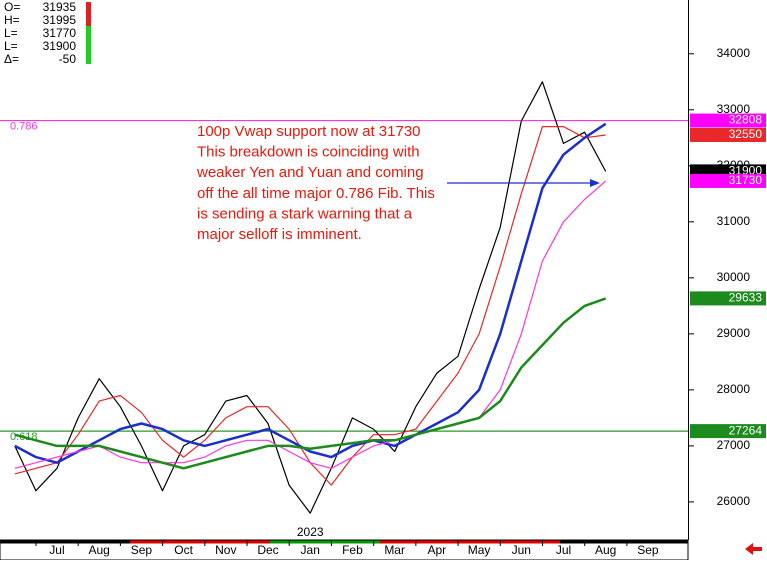 The image size is (767, 565). What do you see at coordinates (60, 46) in the screenshot?
I see `info-value: 31900` at bounding box center [60, 46].